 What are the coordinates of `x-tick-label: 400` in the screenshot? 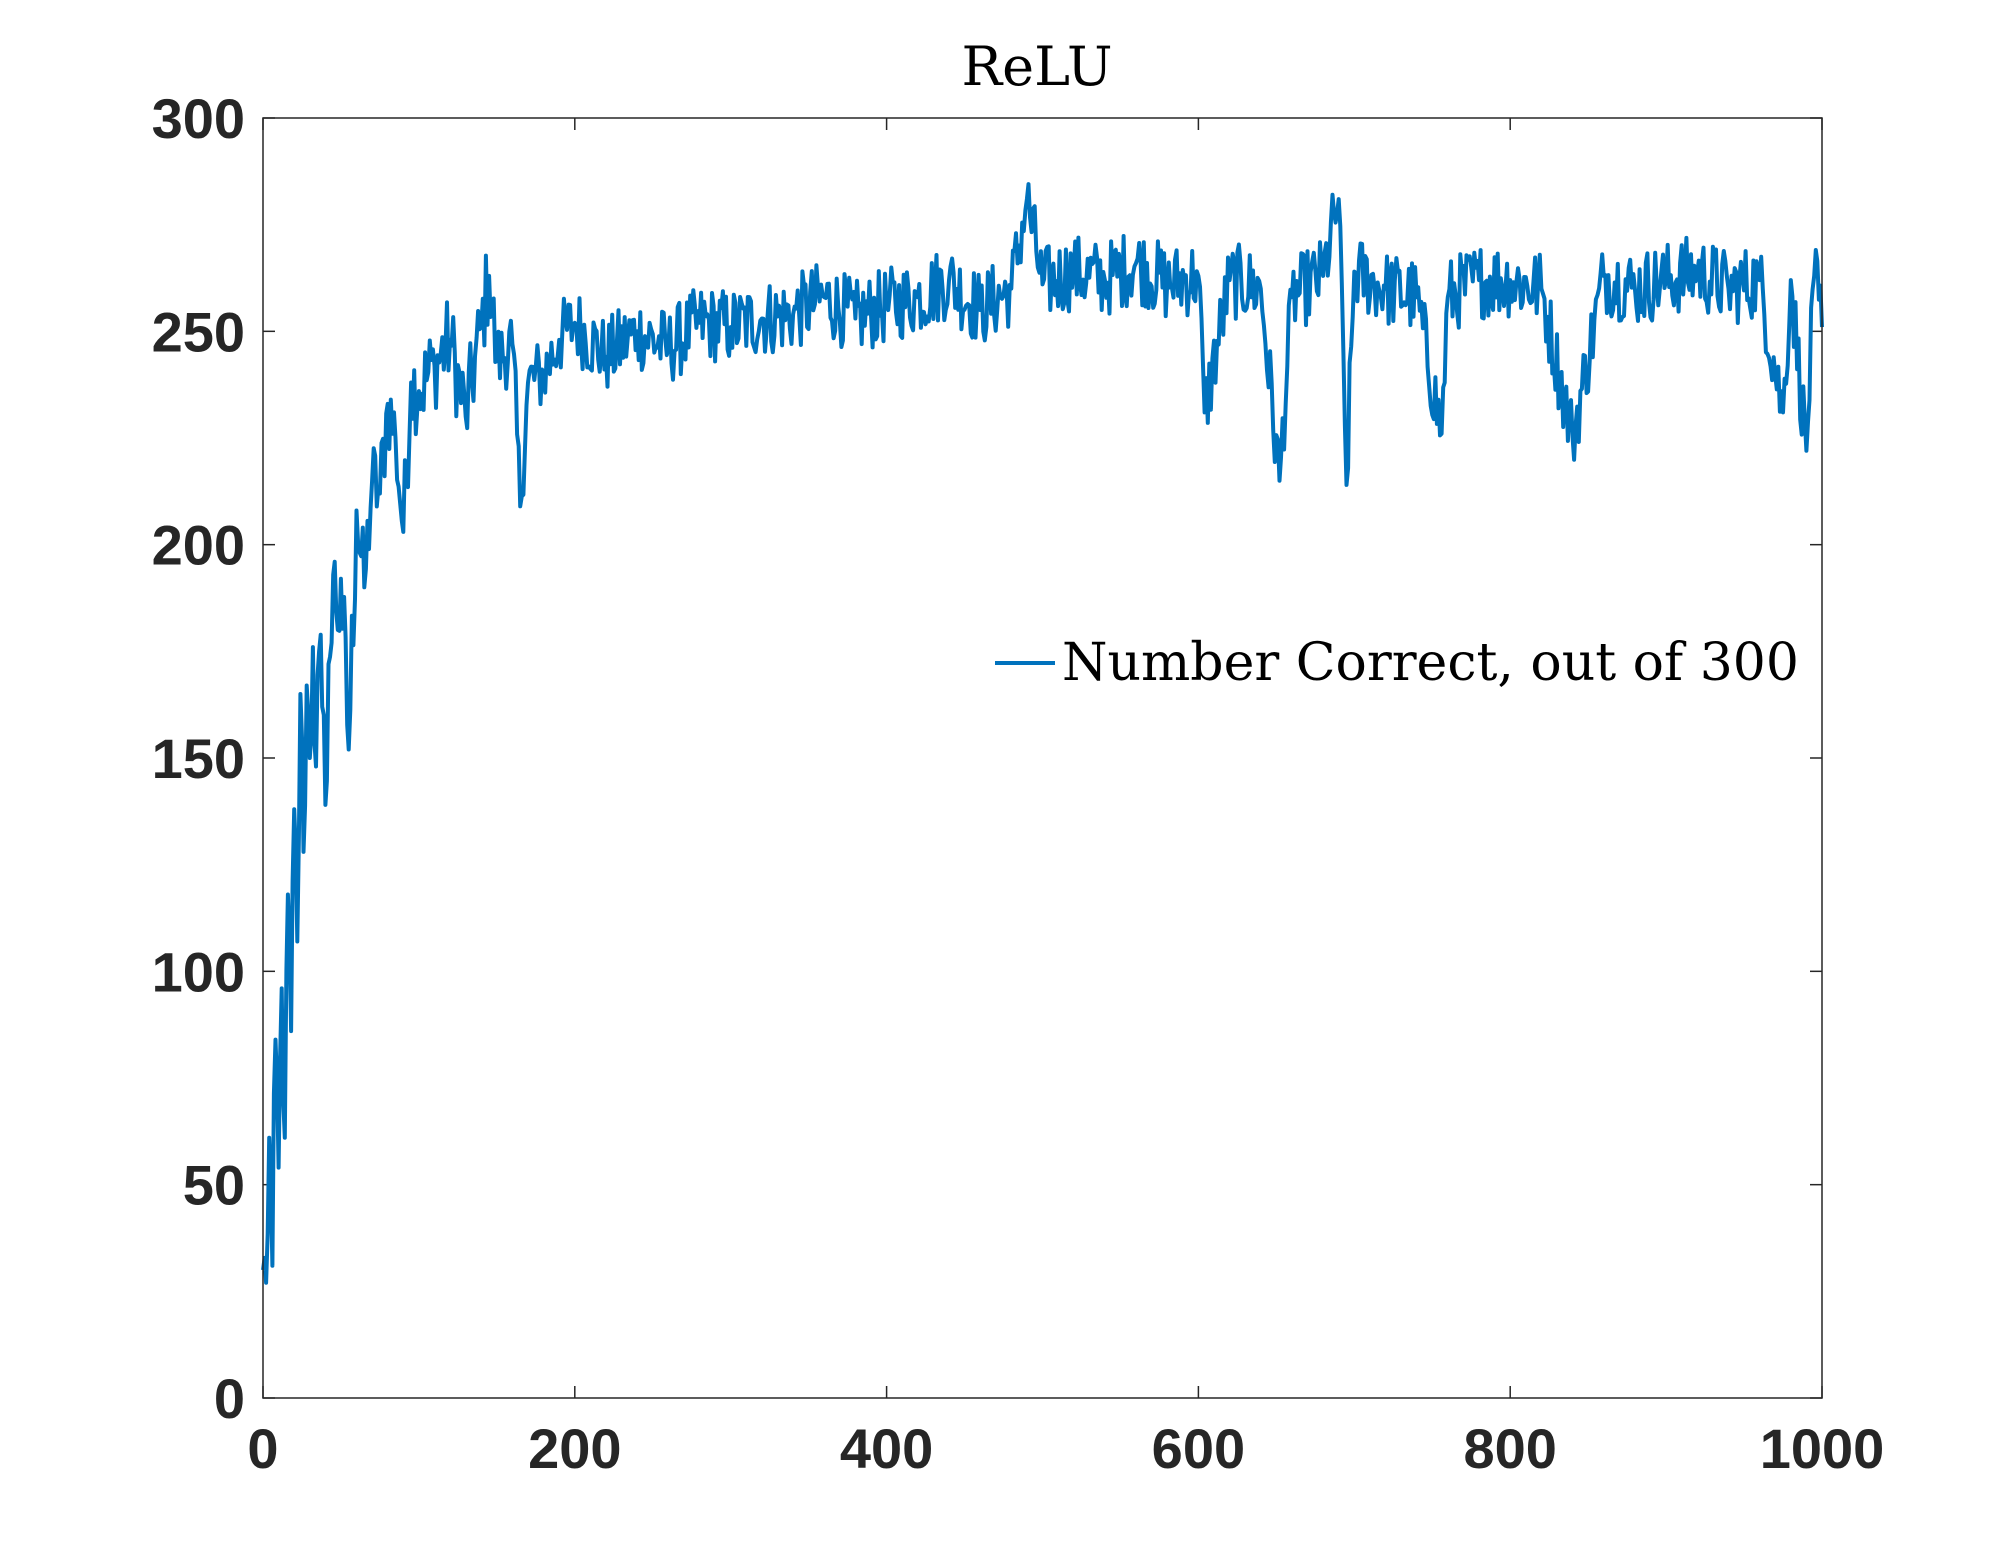 It's located at (886, 1448).